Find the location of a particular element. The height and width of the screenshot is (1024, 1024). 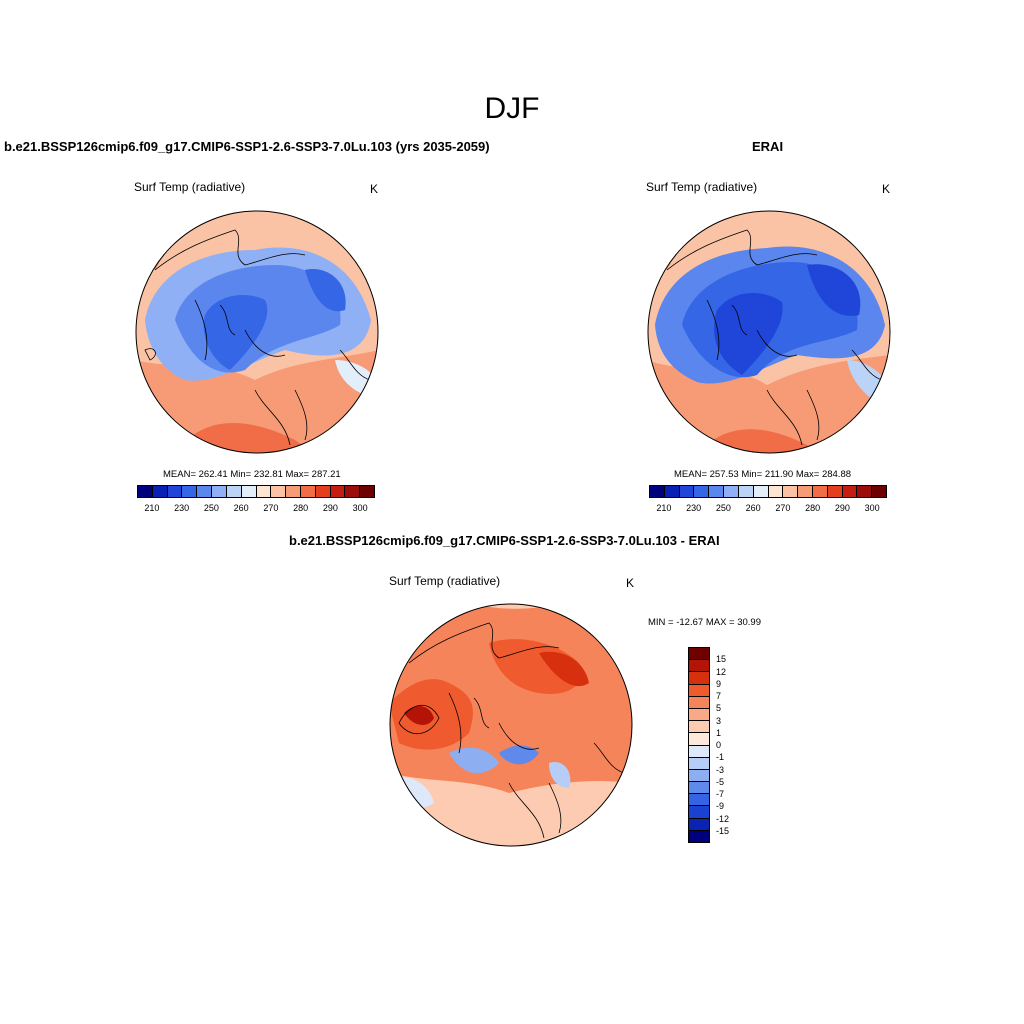

colorbar-tick-label: 12 is located at coordinates (721, 671).